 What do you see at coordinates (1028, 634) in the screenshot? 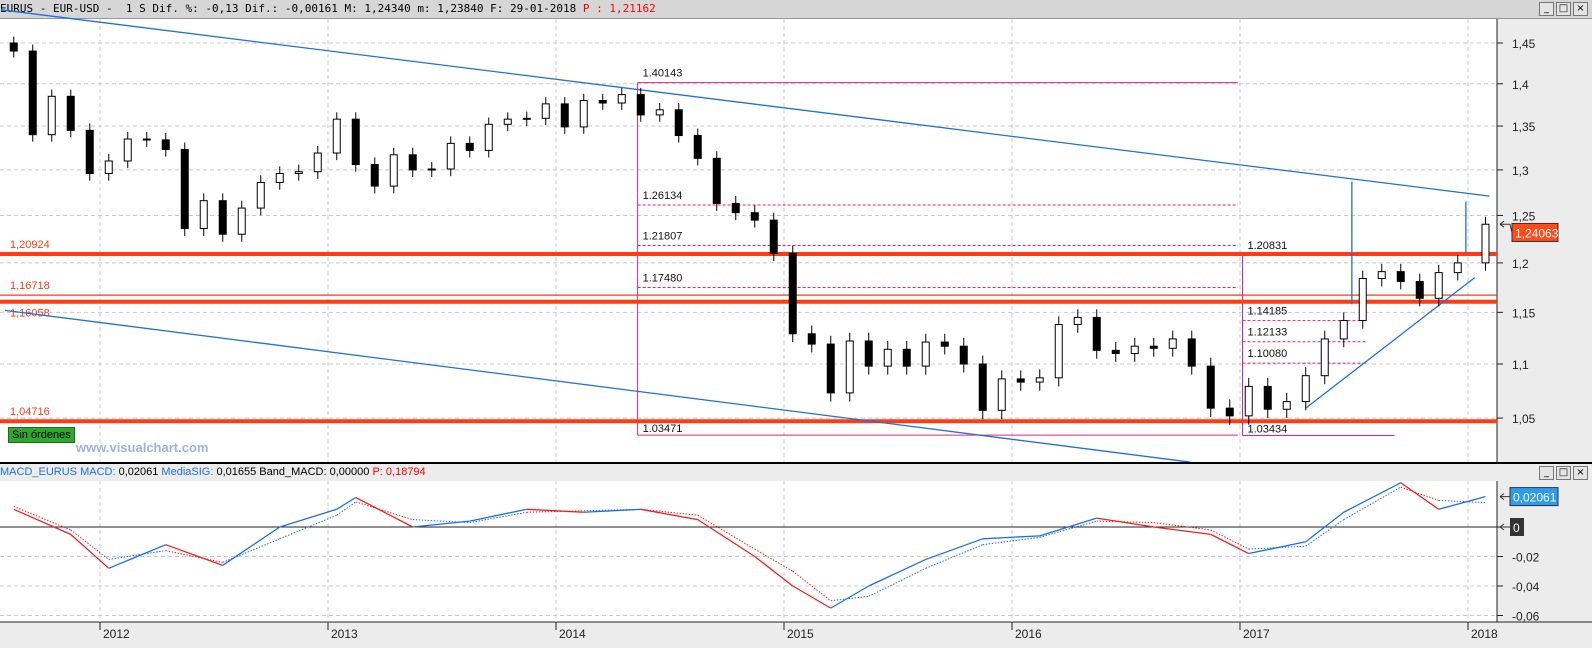
I see `x-tick-label: 2016` at bounding box center [1028, 634].